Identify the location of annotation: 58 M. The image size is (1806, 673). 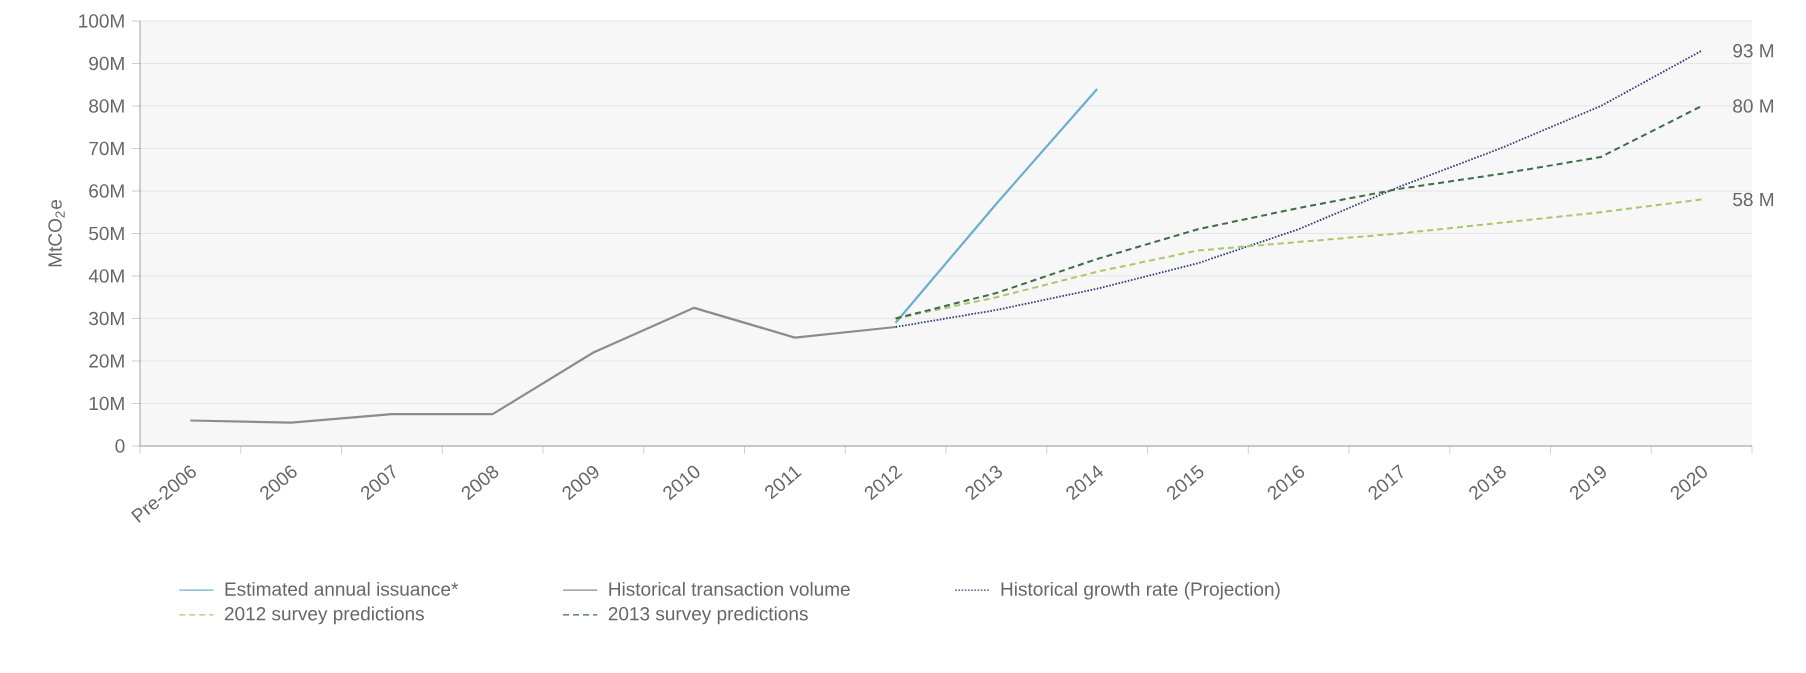
(1753, 199).